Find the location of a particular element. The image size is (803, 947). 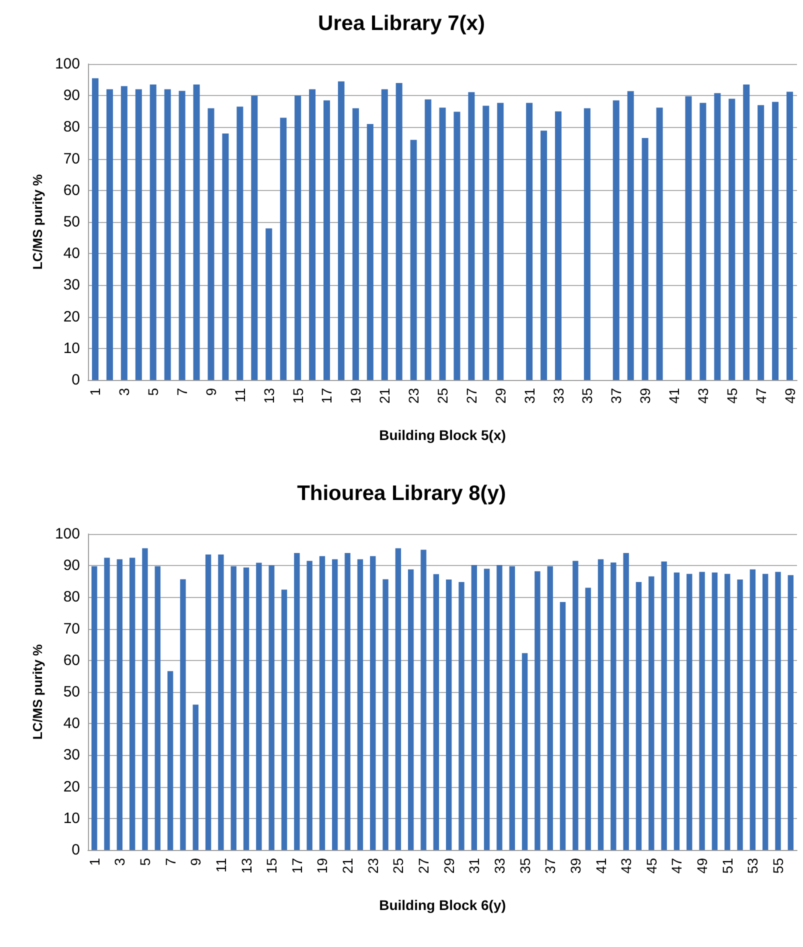

y-tick-label: 70 is located at coordinates (71, 629).